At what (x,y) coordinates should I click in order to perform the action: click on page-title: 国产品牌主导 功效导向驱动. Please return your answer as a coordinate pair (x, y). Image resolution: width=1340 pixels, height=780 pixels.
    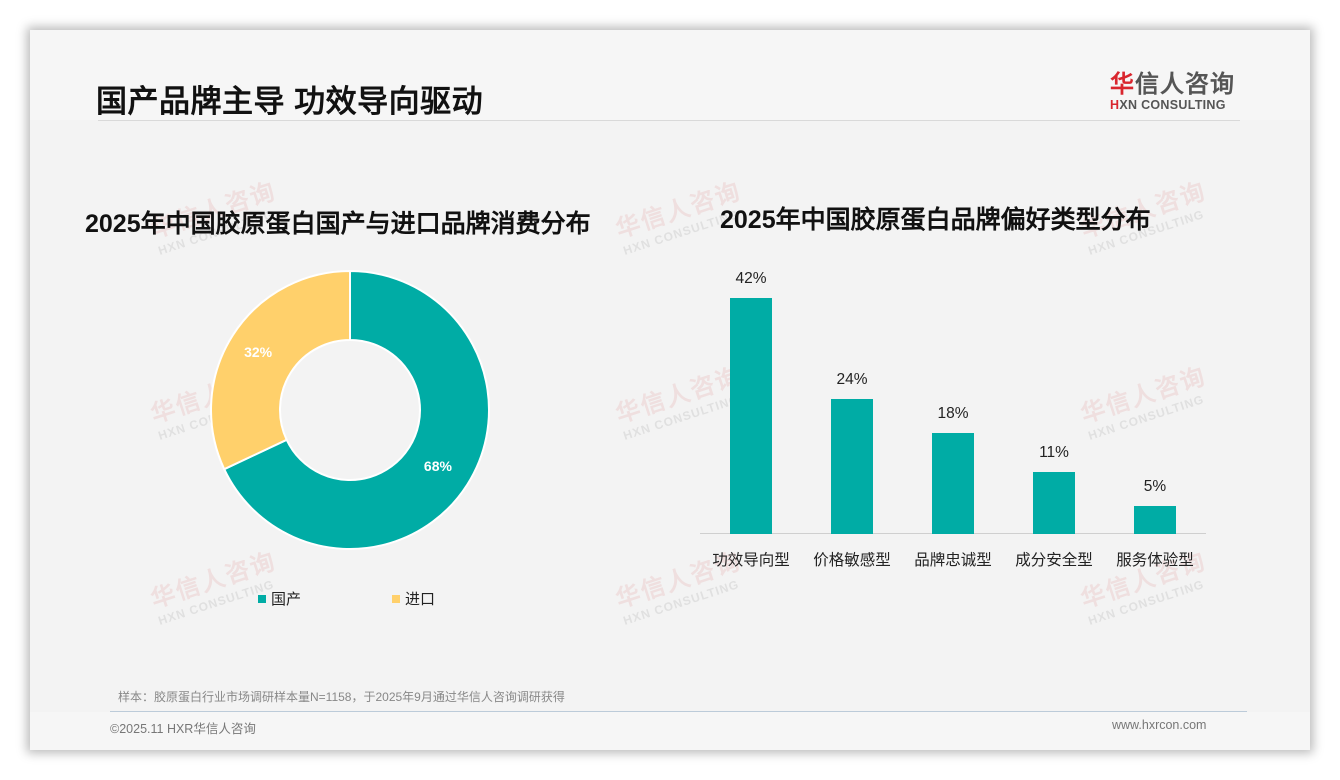
    Looking at the image, I should click on (290, 101).